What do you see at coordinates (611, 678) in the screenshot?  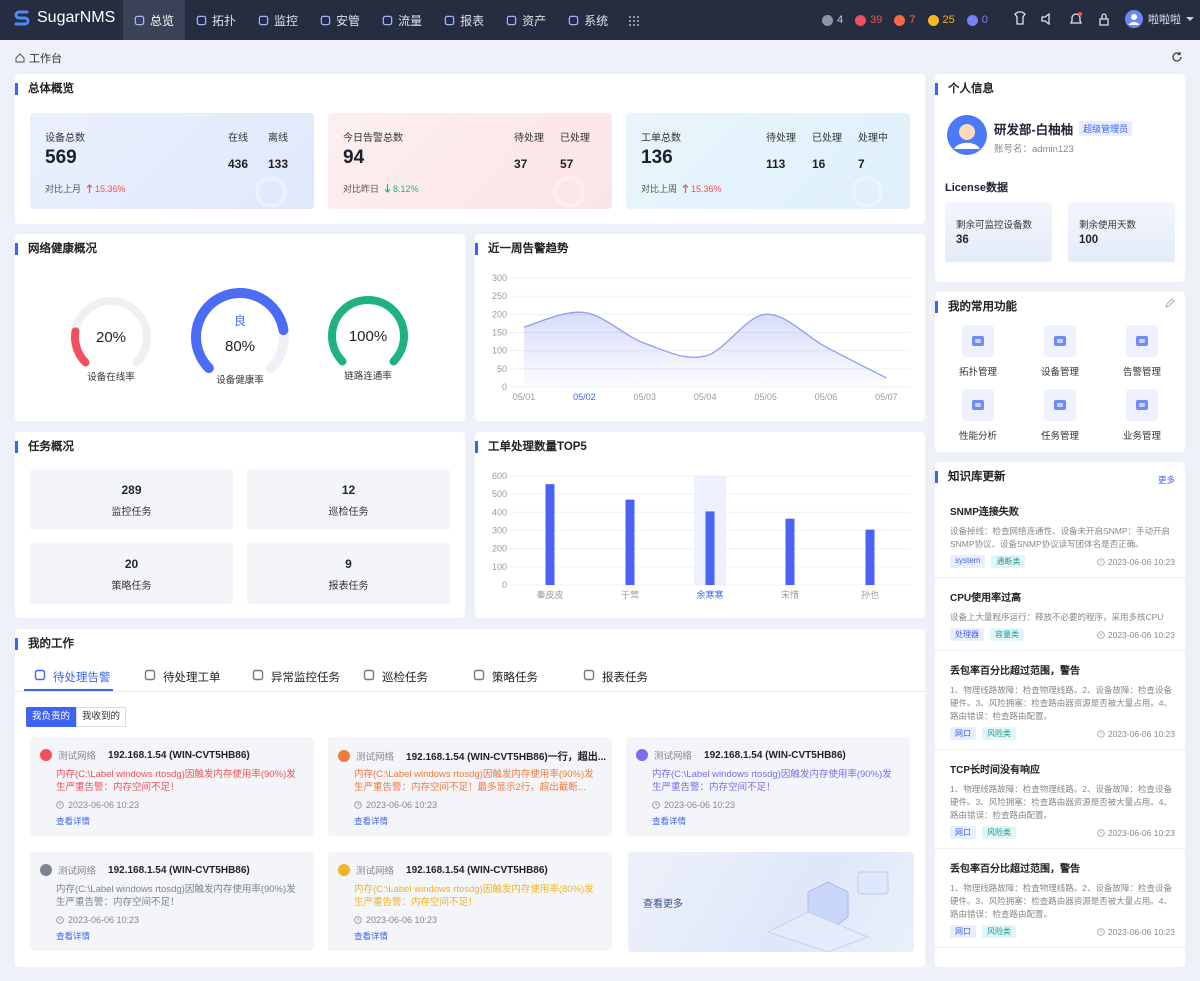 I see `tab: 报表任务` at bounding box center [611, 678].